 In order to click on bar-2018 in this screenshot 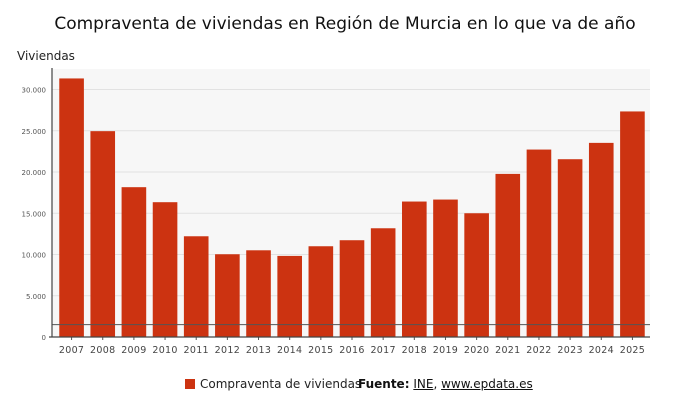, I will do `click(414, 269)`.